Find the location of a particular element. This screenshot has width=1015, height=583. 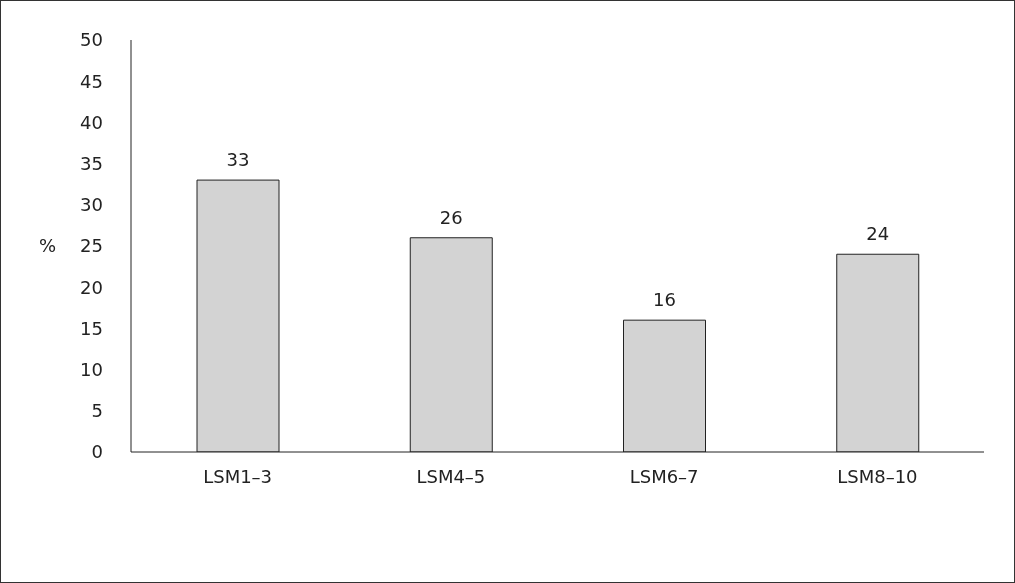

y-axis-title: % is located at coordinates (48, 246).